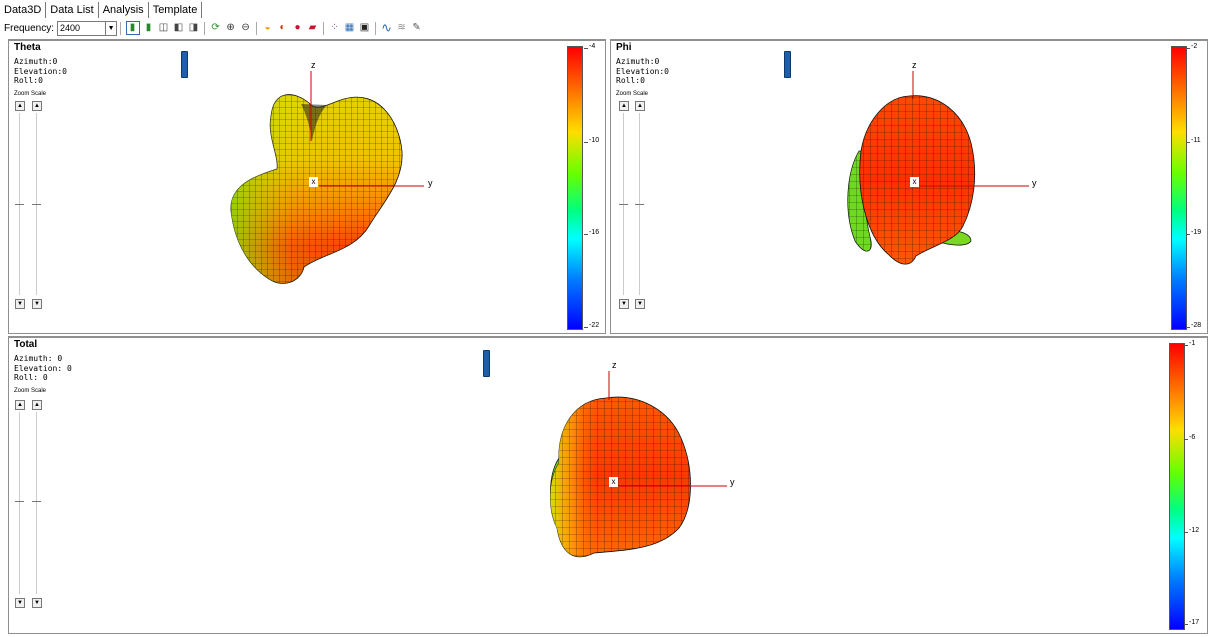 Image resolution: width=1208 pixels, height=637 pixels. Describe the element at coordinates (230, 27) in the screenshot. I see `zoom-in-icon: ⊕` at that location.